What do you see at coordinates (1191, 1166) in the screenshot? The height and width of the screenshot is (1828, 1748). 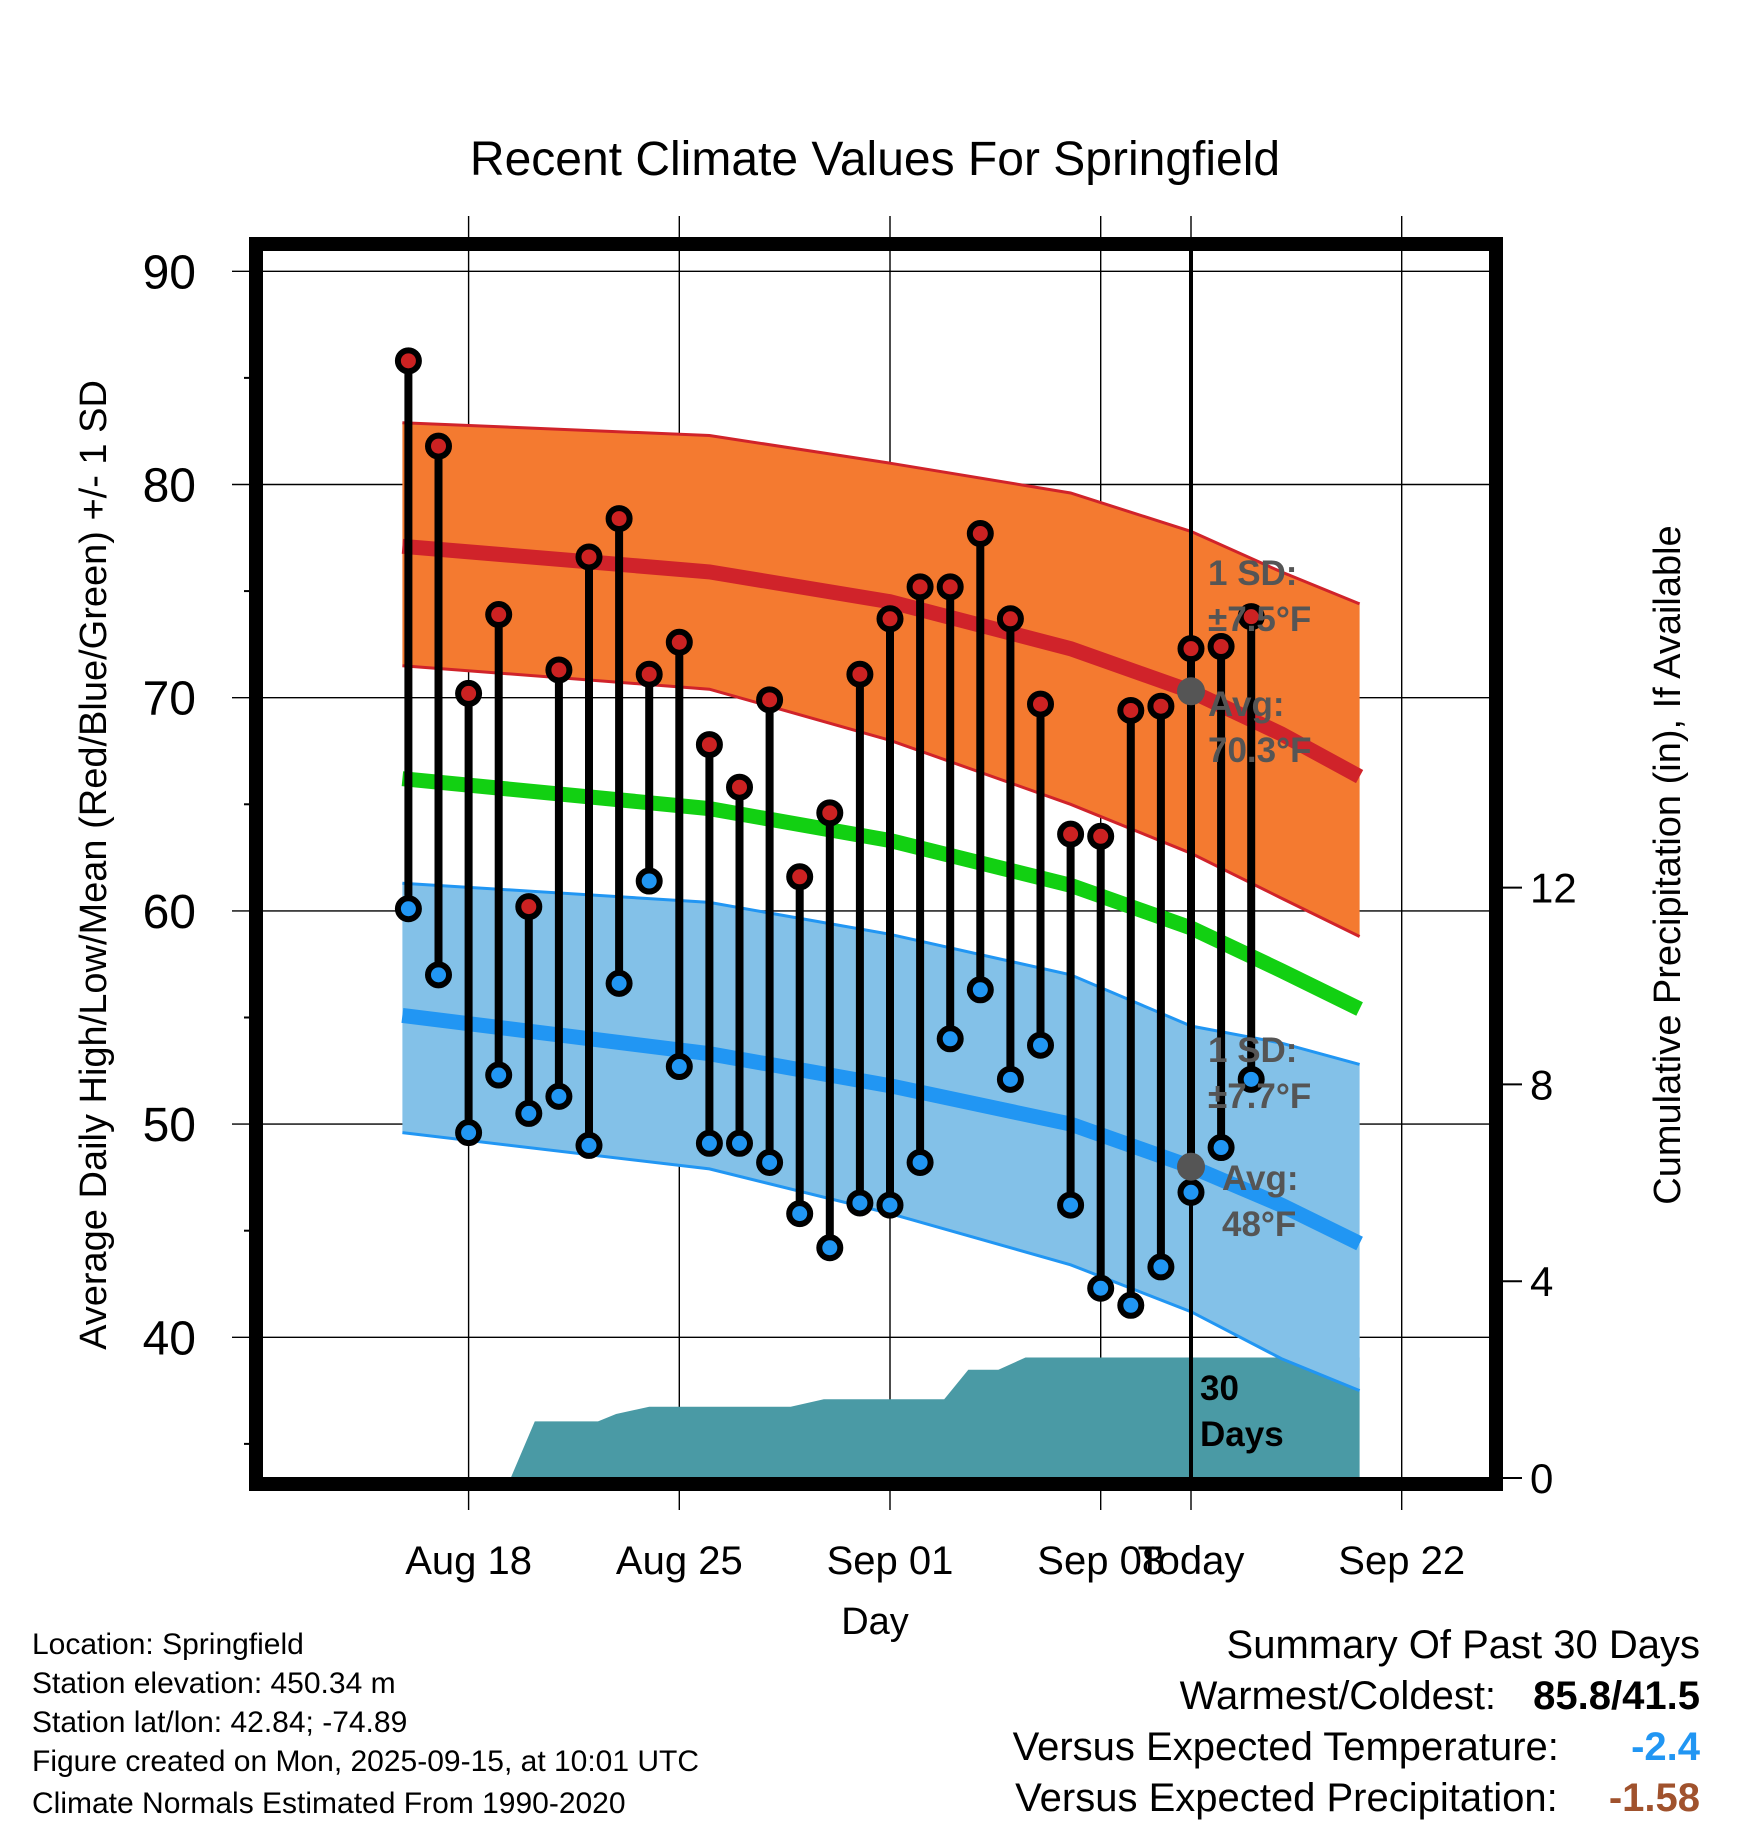 I see `today-avg-low-dot` at bounding box center [1191, 1166].